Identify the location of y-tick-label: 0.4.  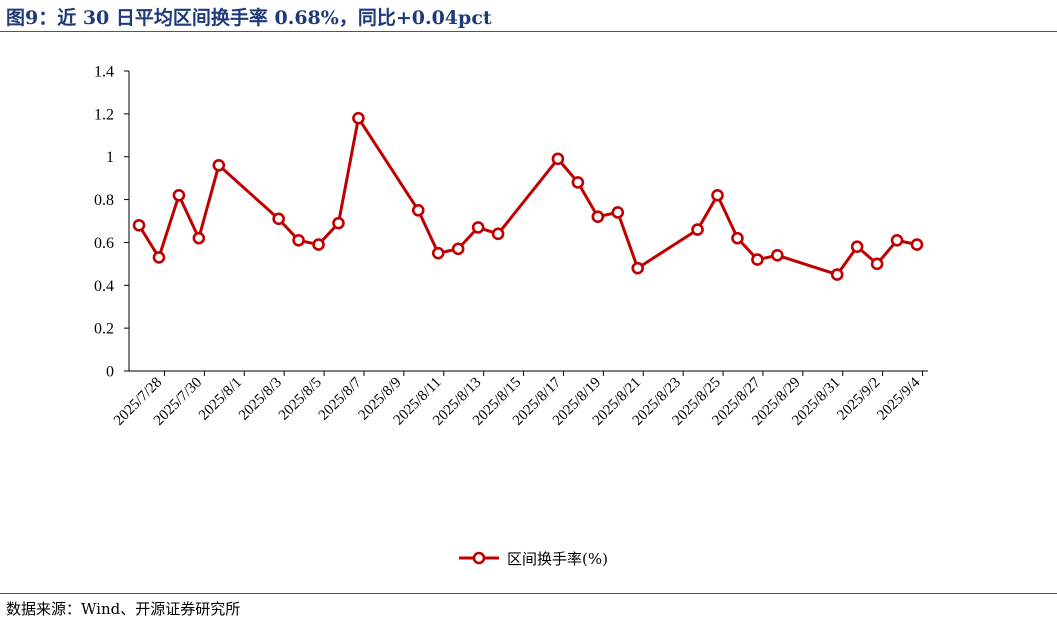
(104, 286).